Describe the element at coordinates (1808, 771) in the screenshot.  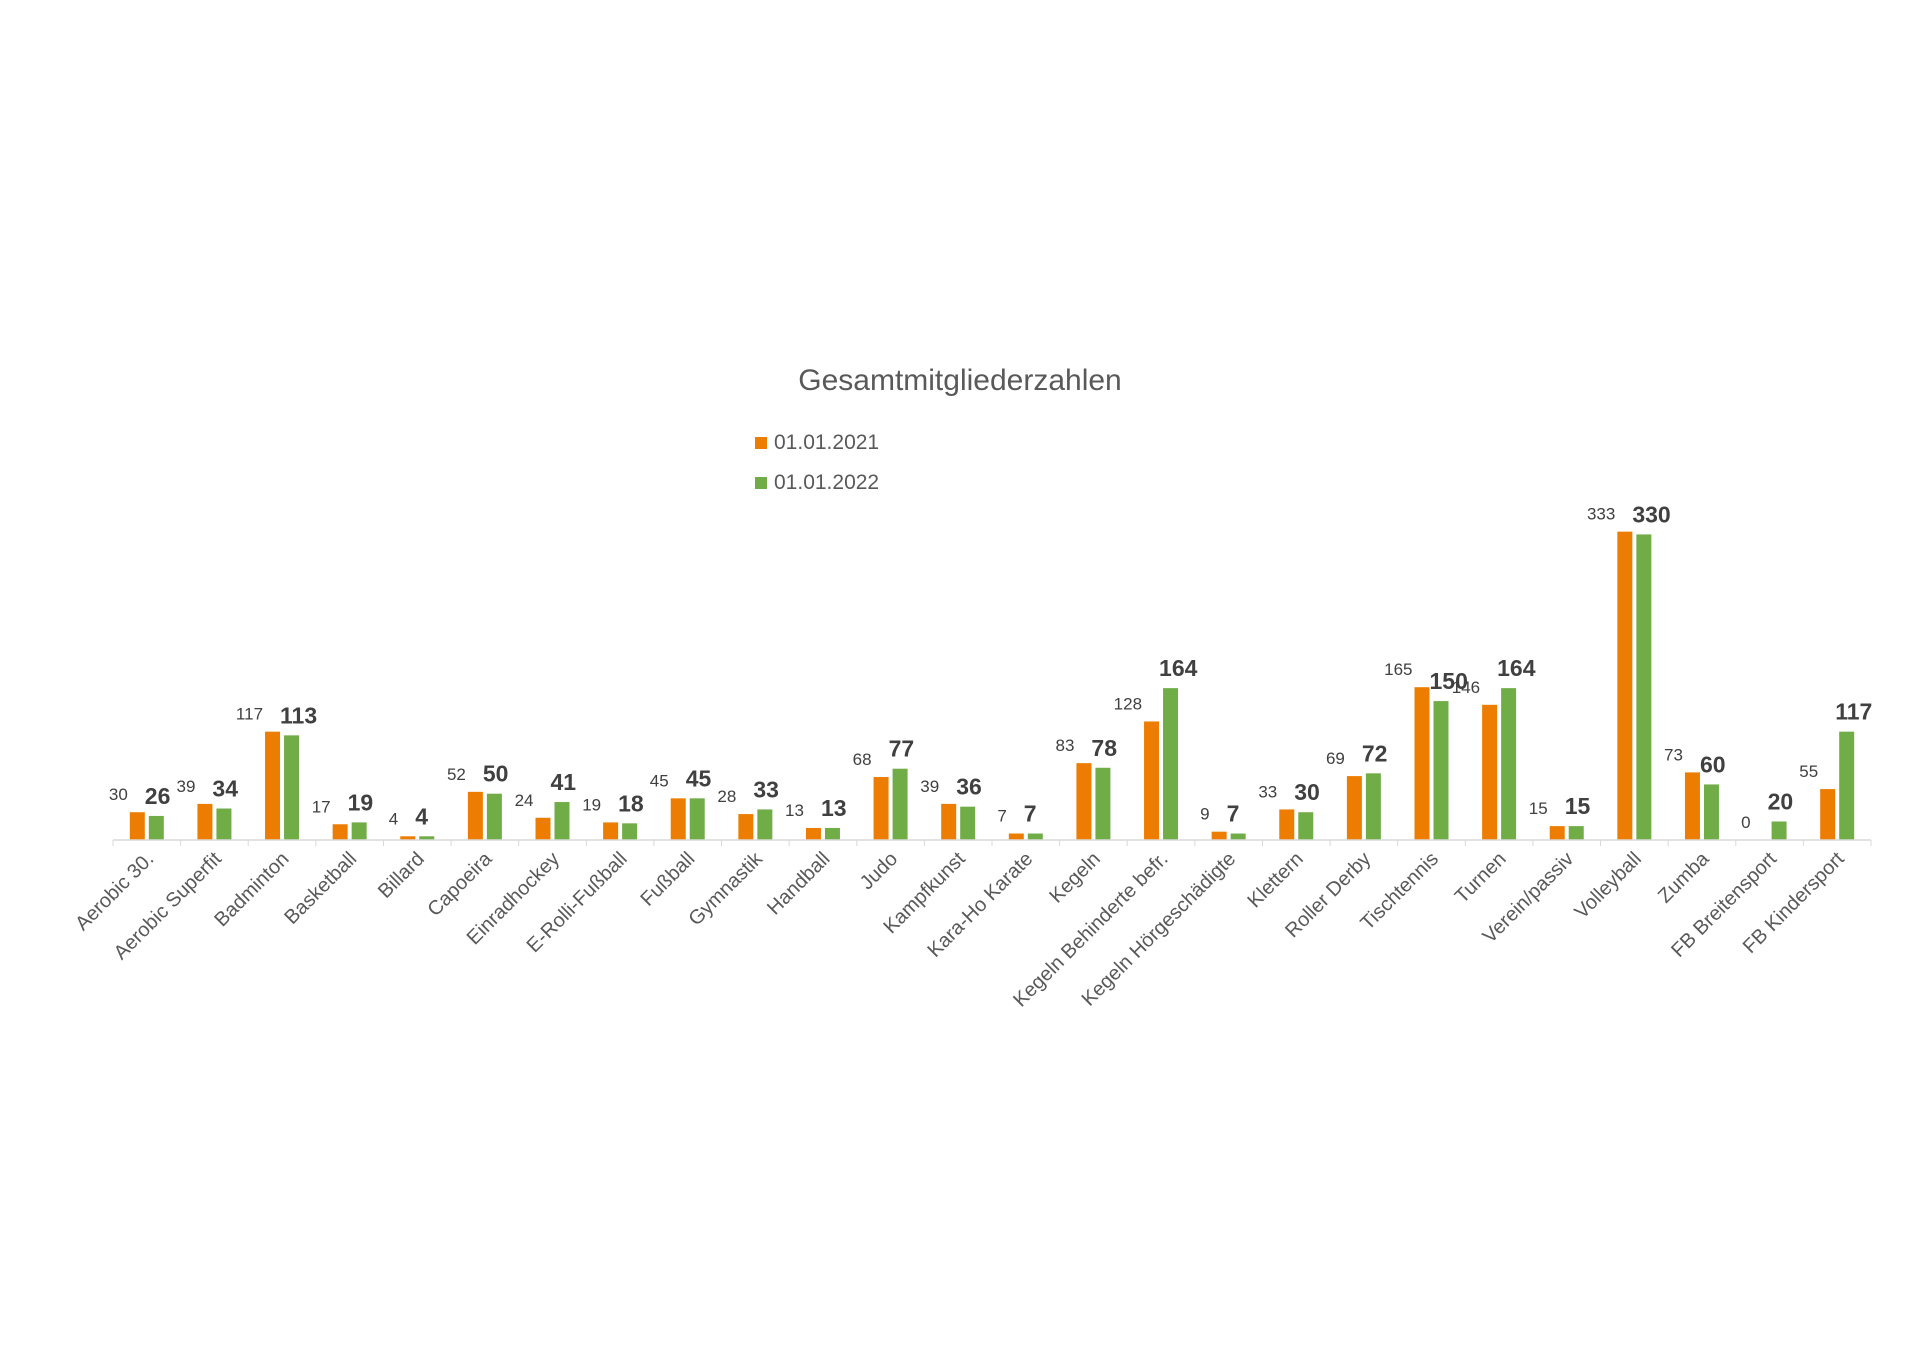
I see `data-label-2021-25: 55` at that location.